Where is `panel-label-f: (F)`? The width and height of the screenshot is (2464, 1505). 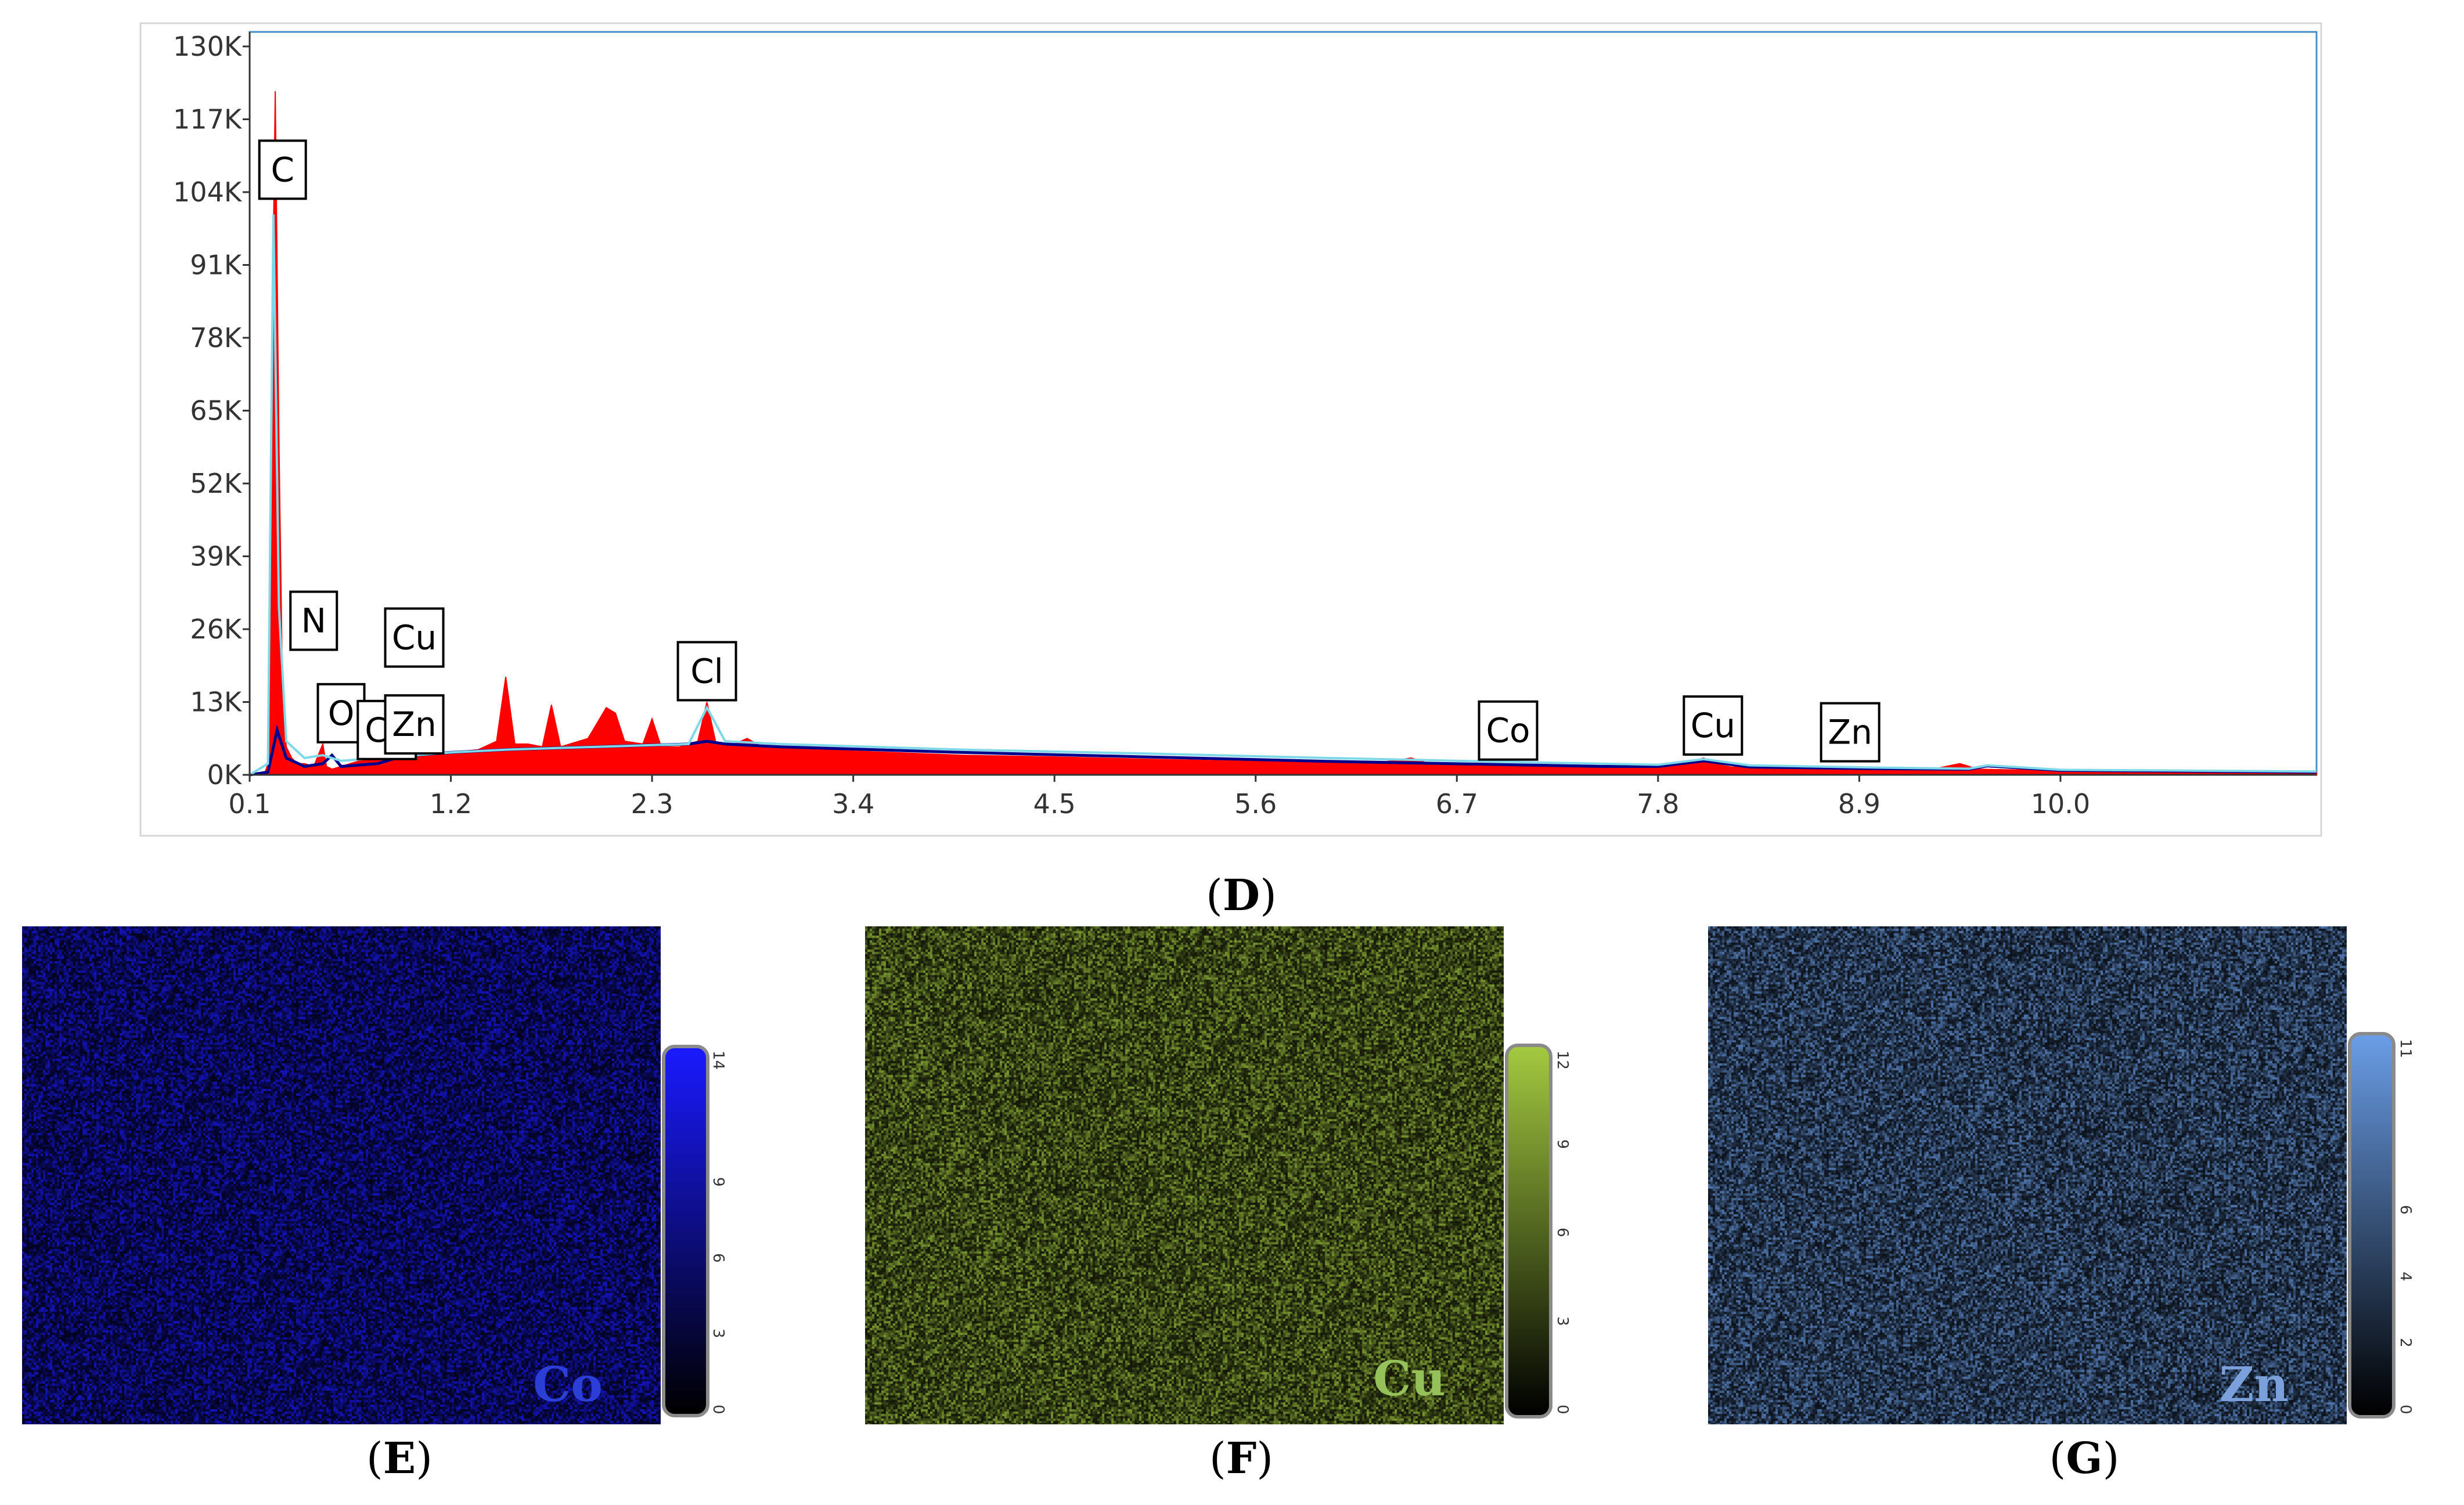
panel-label-f: (F) is located at coordinates (1241, 1459).